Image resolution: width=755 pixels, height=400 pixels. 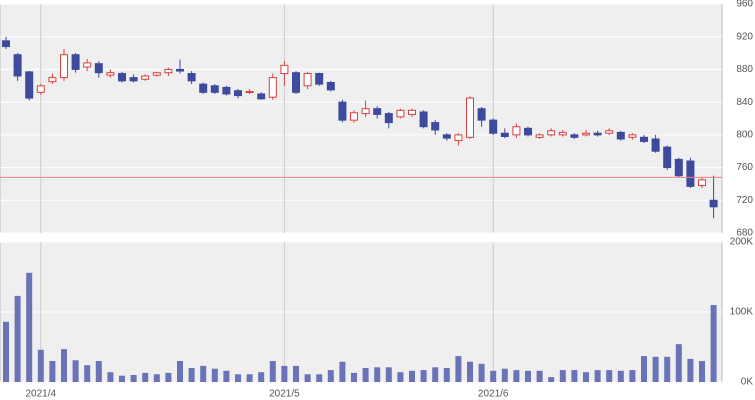 I want to click on y-tick-label: 960, so click(x=744, y=5).